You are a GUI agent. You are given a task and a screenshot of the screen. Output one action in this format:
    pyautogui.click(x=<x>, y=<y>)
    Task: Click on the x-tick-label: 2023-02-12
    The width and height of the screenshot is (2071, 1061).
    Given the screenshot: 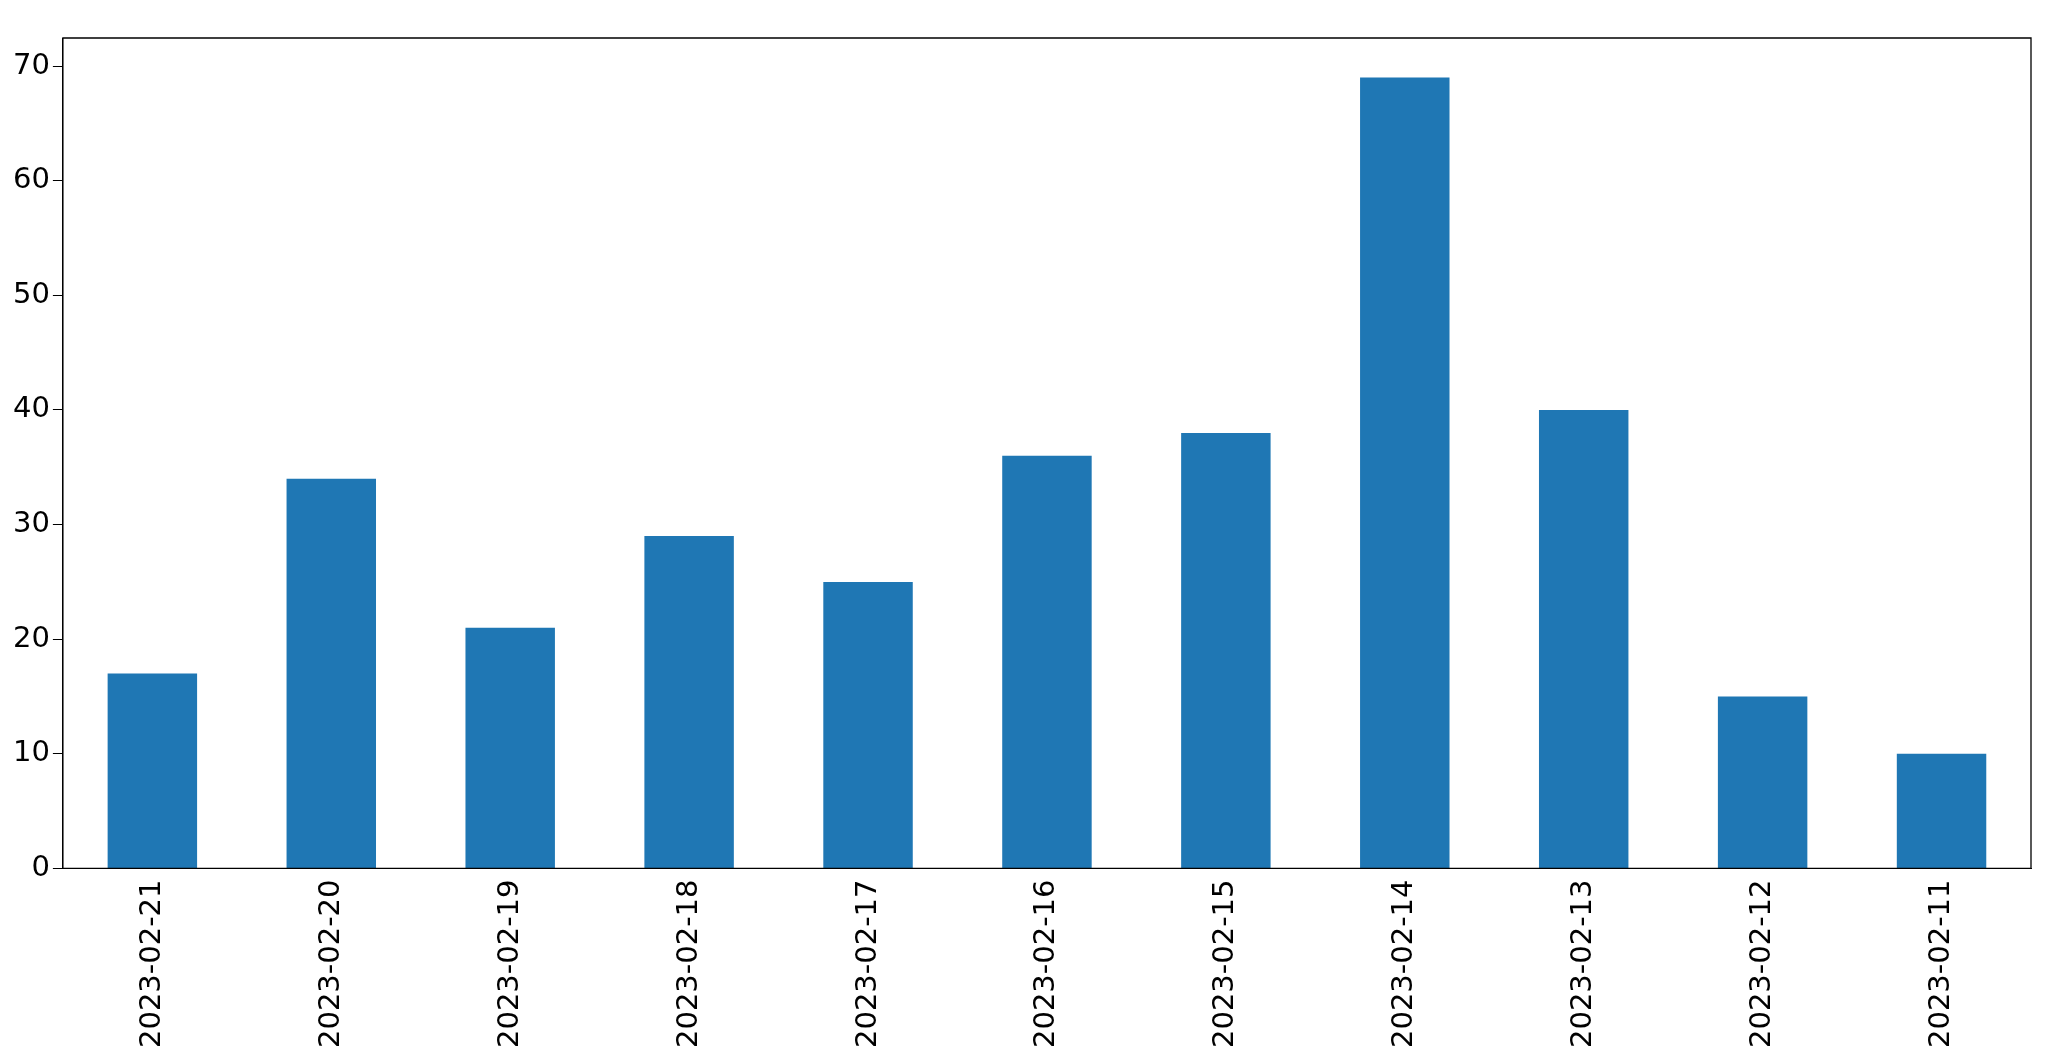 What is the action you would take?
    pyautogui.click(x=1760, y=964)
    